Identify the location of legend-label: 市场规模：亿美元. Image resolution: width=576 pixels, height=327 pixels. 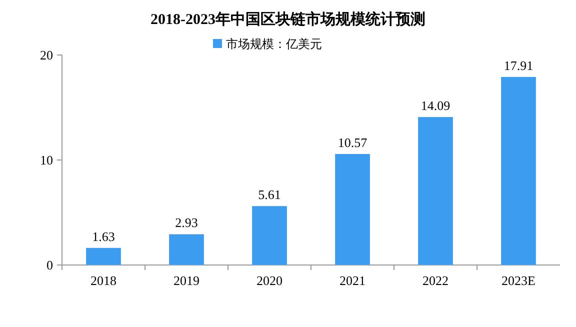
(274, 44).